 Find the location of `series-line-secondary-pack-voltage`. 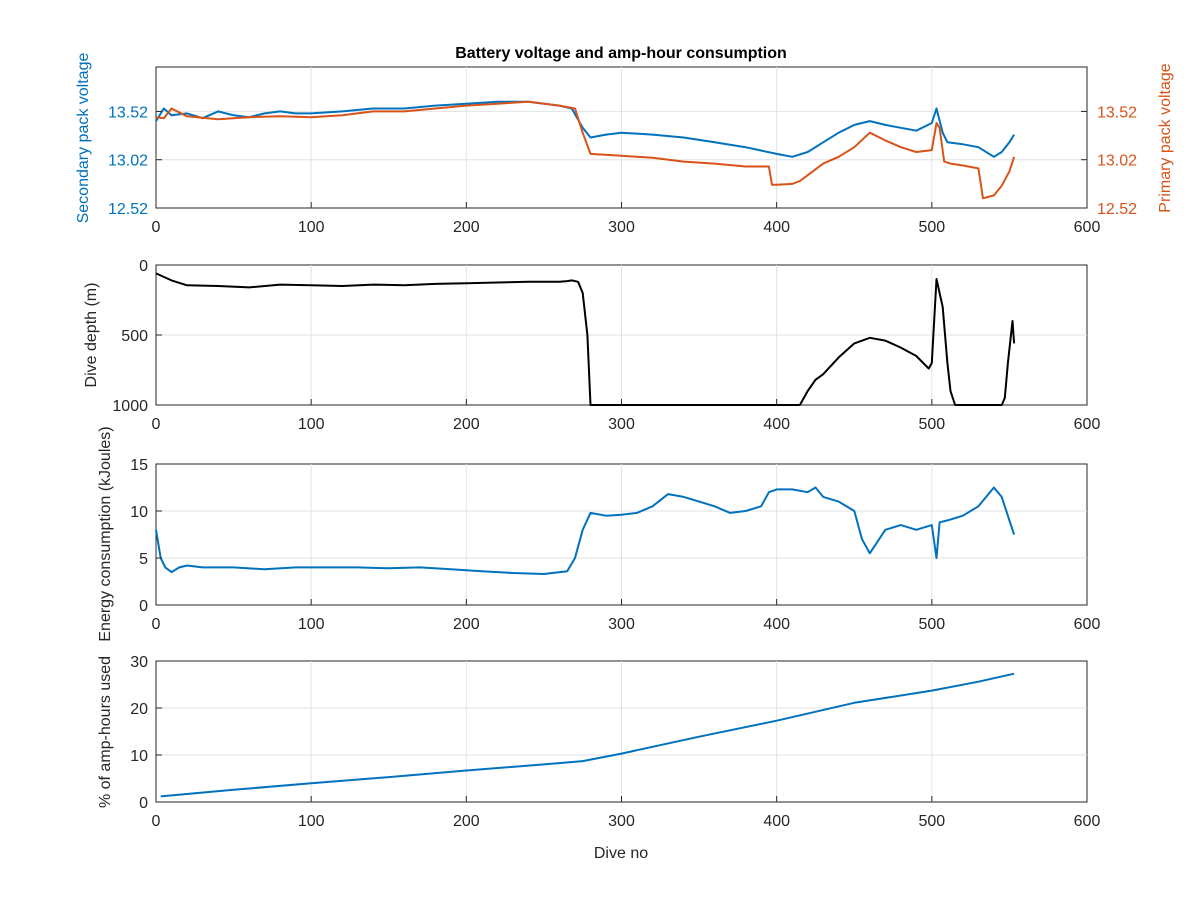

series-line-secondary-pack-voltage is located at coordinates (585, 129).